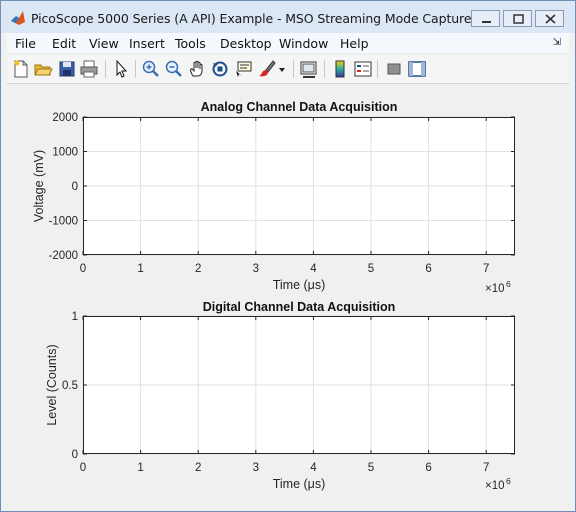 This screenshot has height=512, width=576. I want to click on y-axis-label: Voltage (mV), so click(39, 186).